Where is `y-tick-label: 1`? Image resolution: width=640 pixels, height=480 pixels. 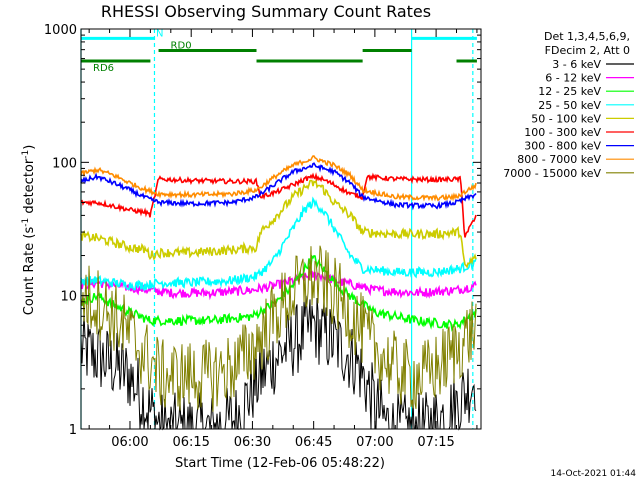
y-tick-label: 1 is located at coordinates (73, 430).